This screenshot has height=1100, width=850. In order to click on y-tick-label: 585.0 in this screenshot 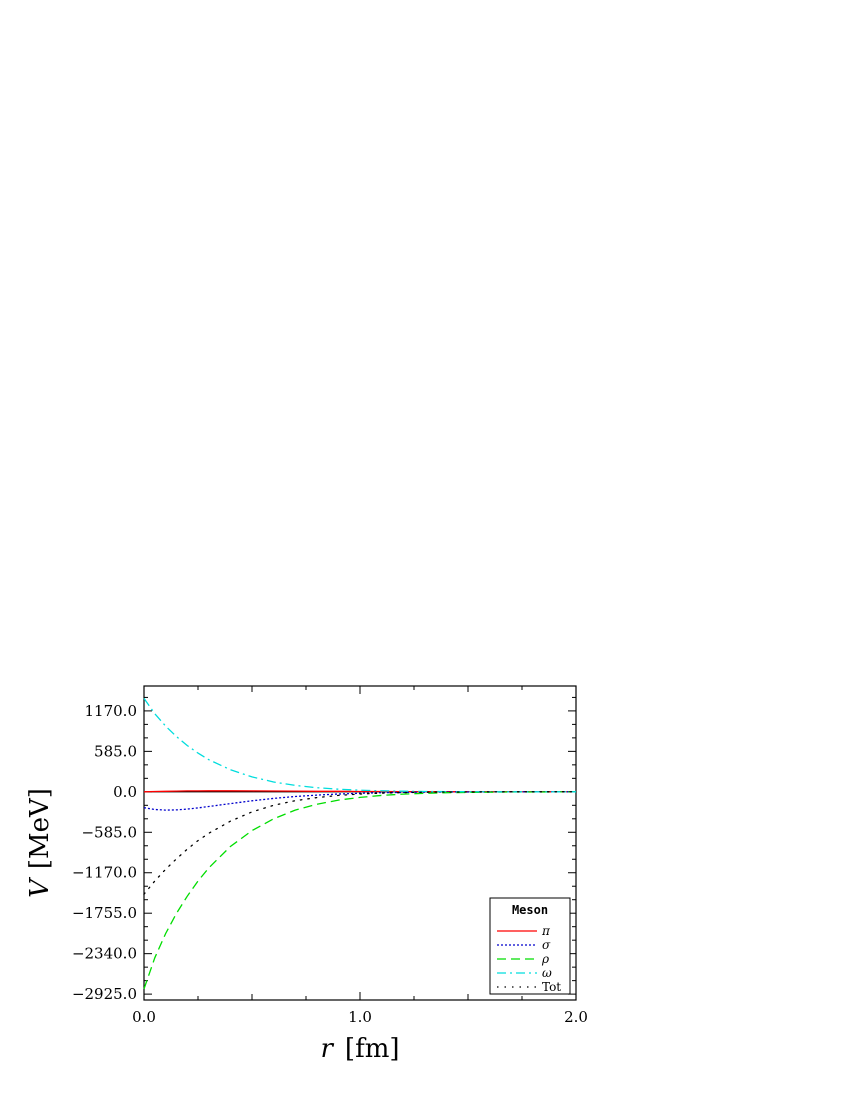, I will do `click(115, 751)`.